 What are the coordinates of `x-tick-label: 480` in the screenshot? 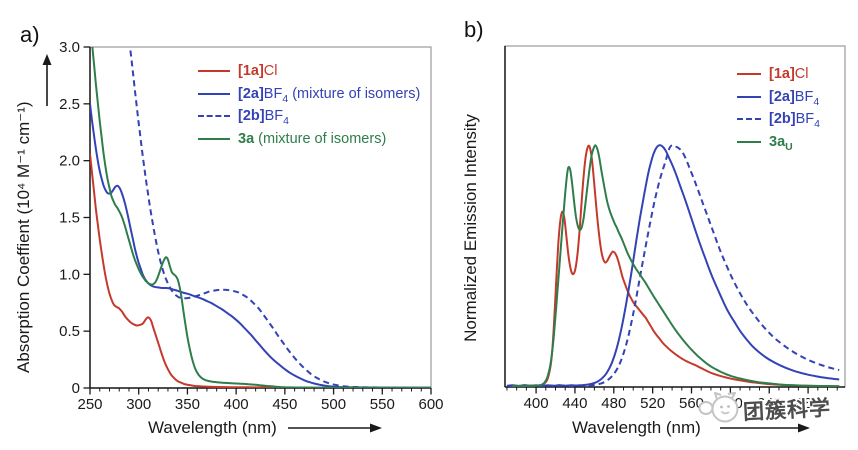 It's located at (613, 403).